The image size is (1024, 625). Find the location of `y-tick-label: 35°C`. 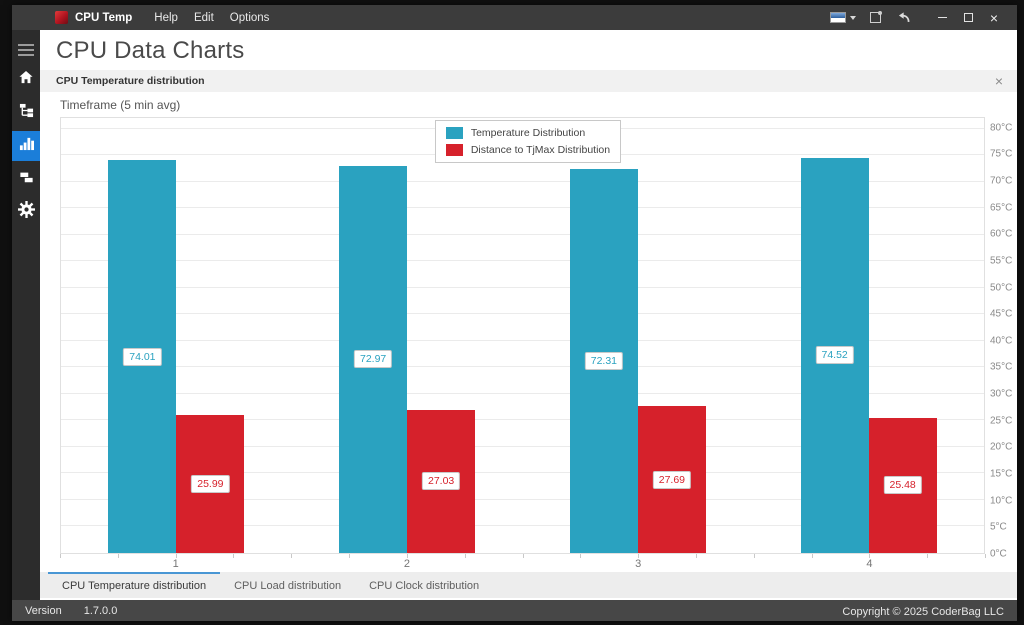

y-tick-label: 35°C is located at coordinates (1001, 367).